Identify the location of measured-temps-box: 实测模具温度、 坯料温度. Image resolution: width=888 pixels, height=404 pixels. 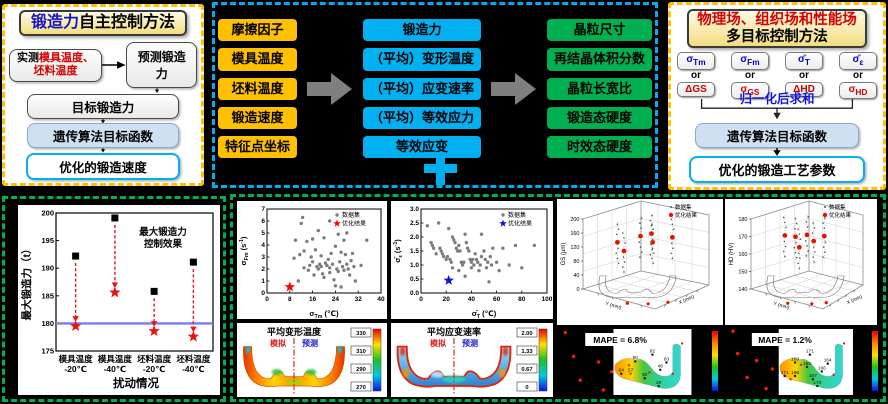
(55, 65).